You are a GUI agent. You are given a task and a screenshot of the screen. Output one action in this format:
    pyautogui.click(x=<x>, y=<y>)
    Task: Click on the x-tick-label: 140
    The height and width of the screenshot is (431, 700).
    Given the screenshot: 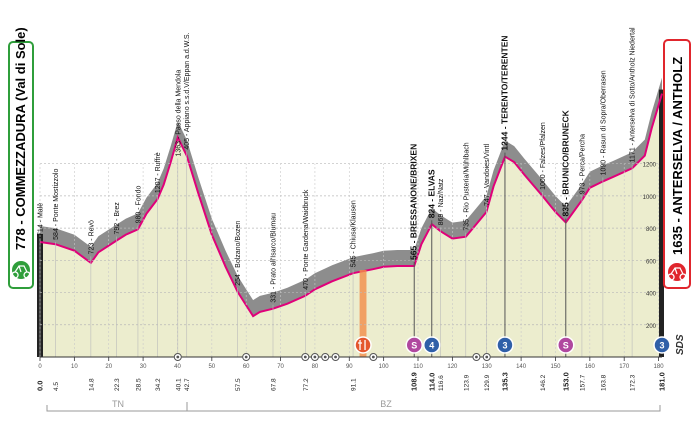 What is the action you would take?
    pyautogui.click(x=521, y=367)
    